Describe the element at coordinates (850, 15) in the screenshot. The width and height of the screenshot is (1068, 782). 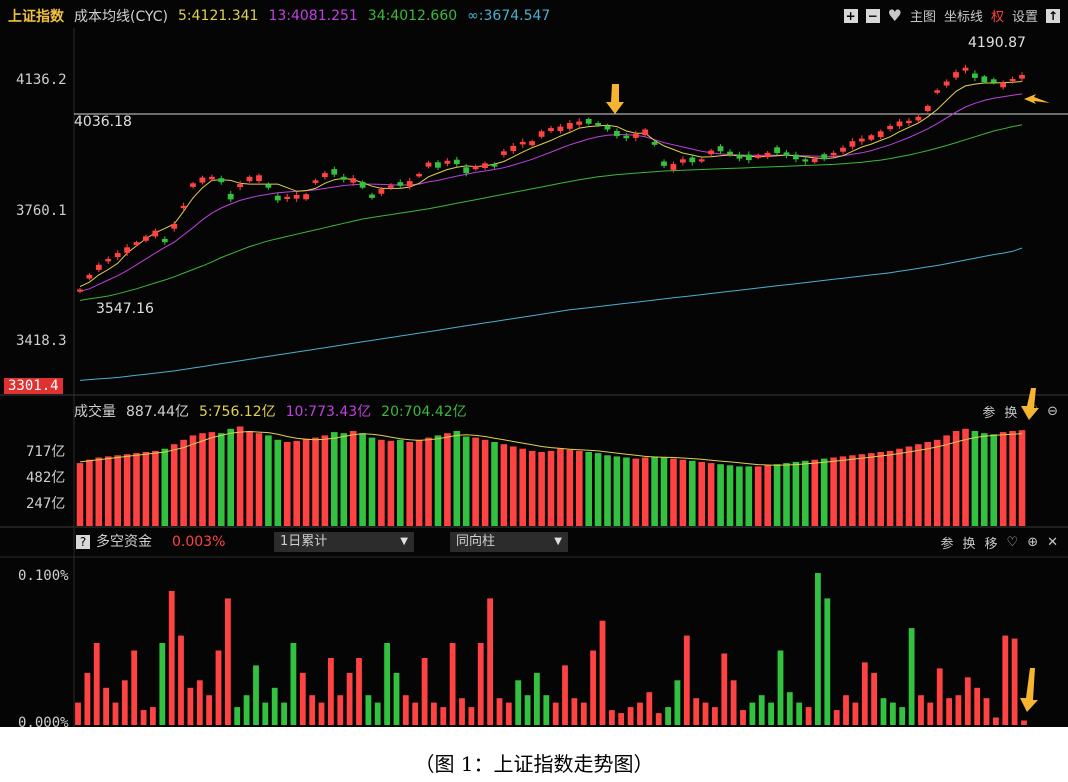
I see `zoom-in-icon: +` at that location.